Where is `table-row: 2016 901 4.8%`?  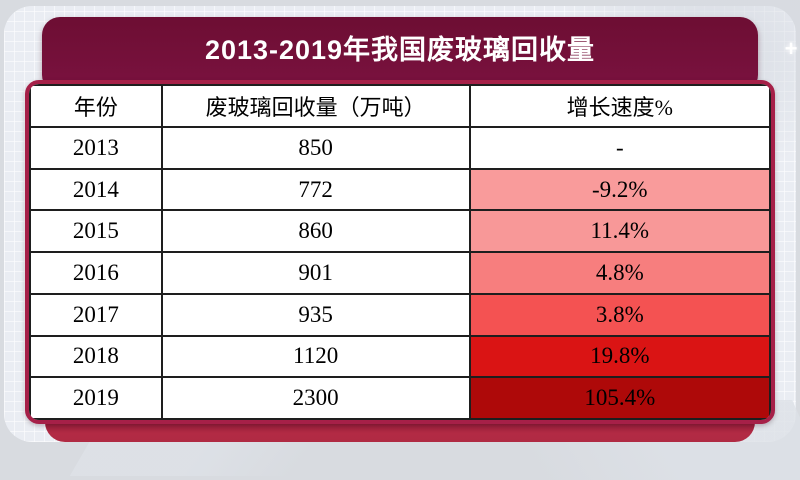
table-row: 2016 901 4.8% is located at coordinates (400, 273).